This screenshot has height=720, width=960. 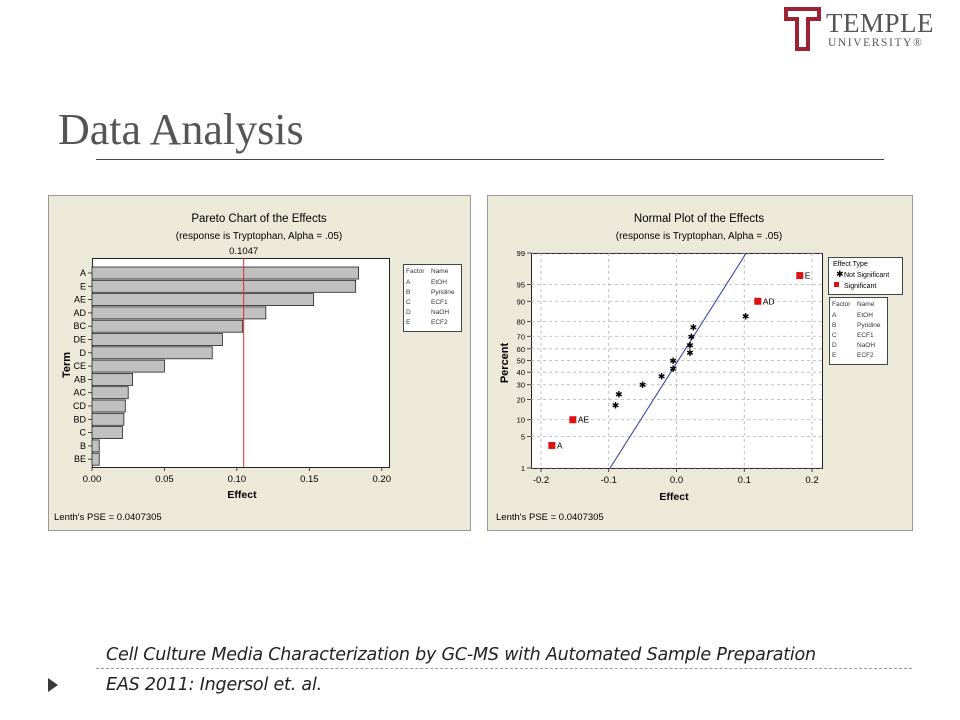 What do you see at coordinates (83, 446) in the screenshot?
I see `pareto-category-label: B` at bounding box center [83, 446].